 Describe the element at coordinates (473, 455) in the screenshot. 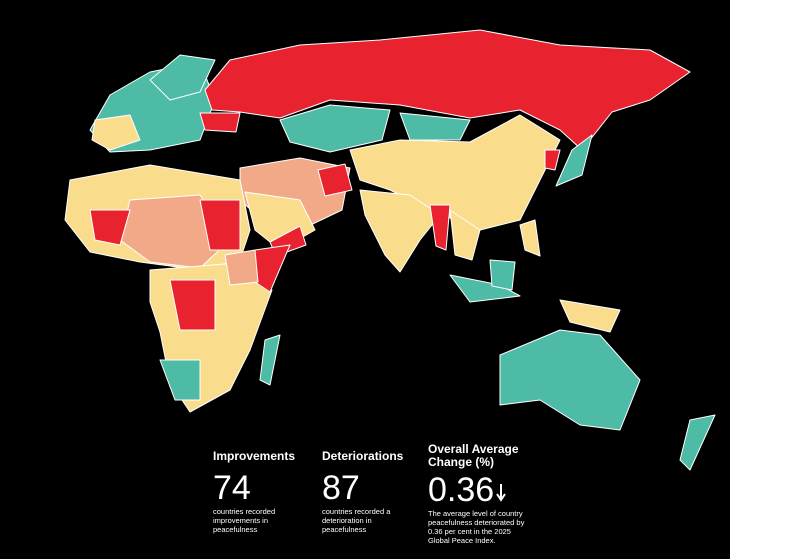

I see `stat-title: Overall Average Change (%)` at that location.